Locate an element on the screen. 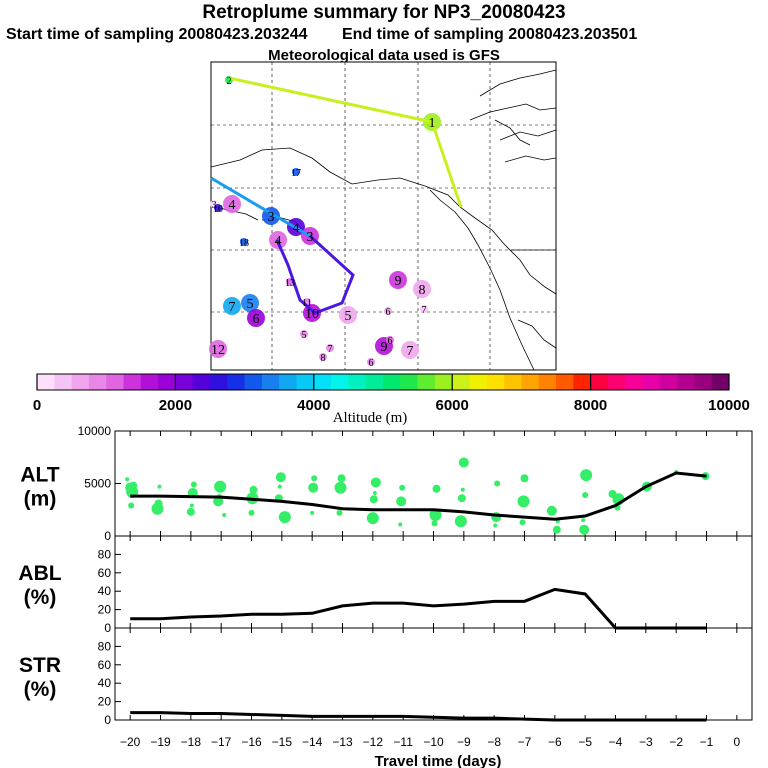 The height and width of the screenshot is (768, 768). x-tick-label: −20 is located at coordinates (130, 742).